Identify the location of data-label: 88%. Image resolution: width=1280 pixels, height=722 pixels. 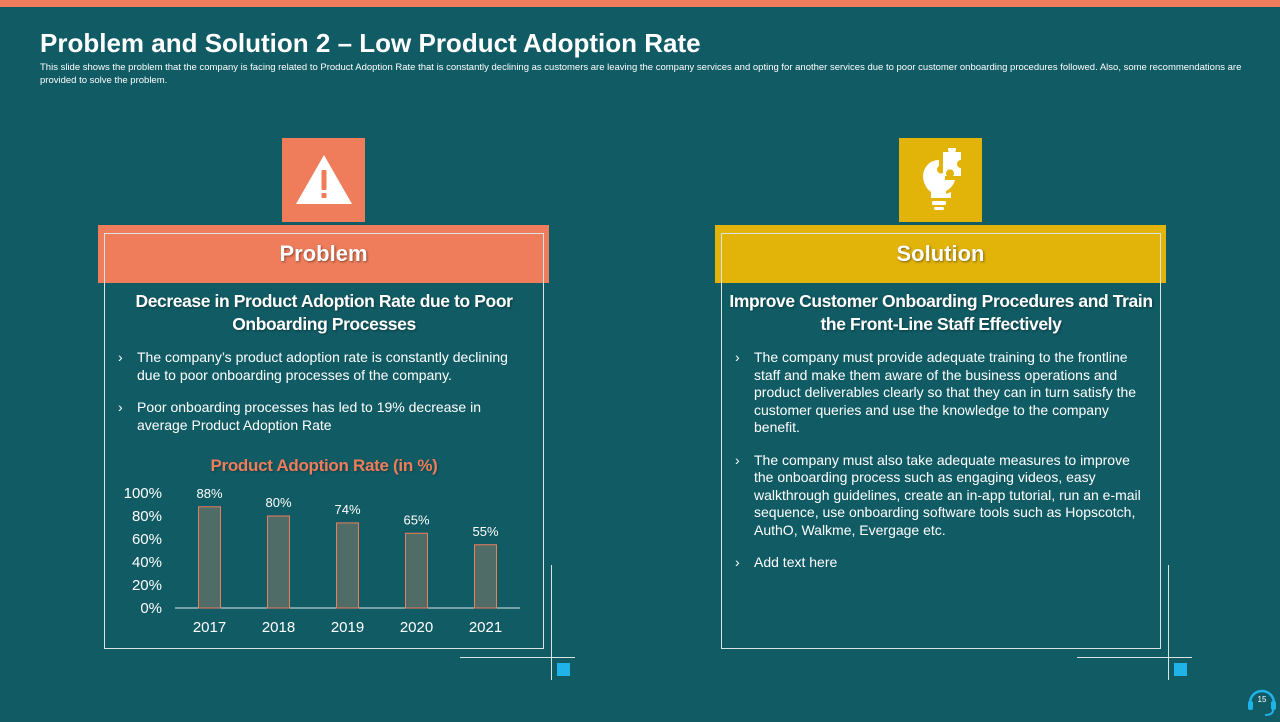
(209, 493).